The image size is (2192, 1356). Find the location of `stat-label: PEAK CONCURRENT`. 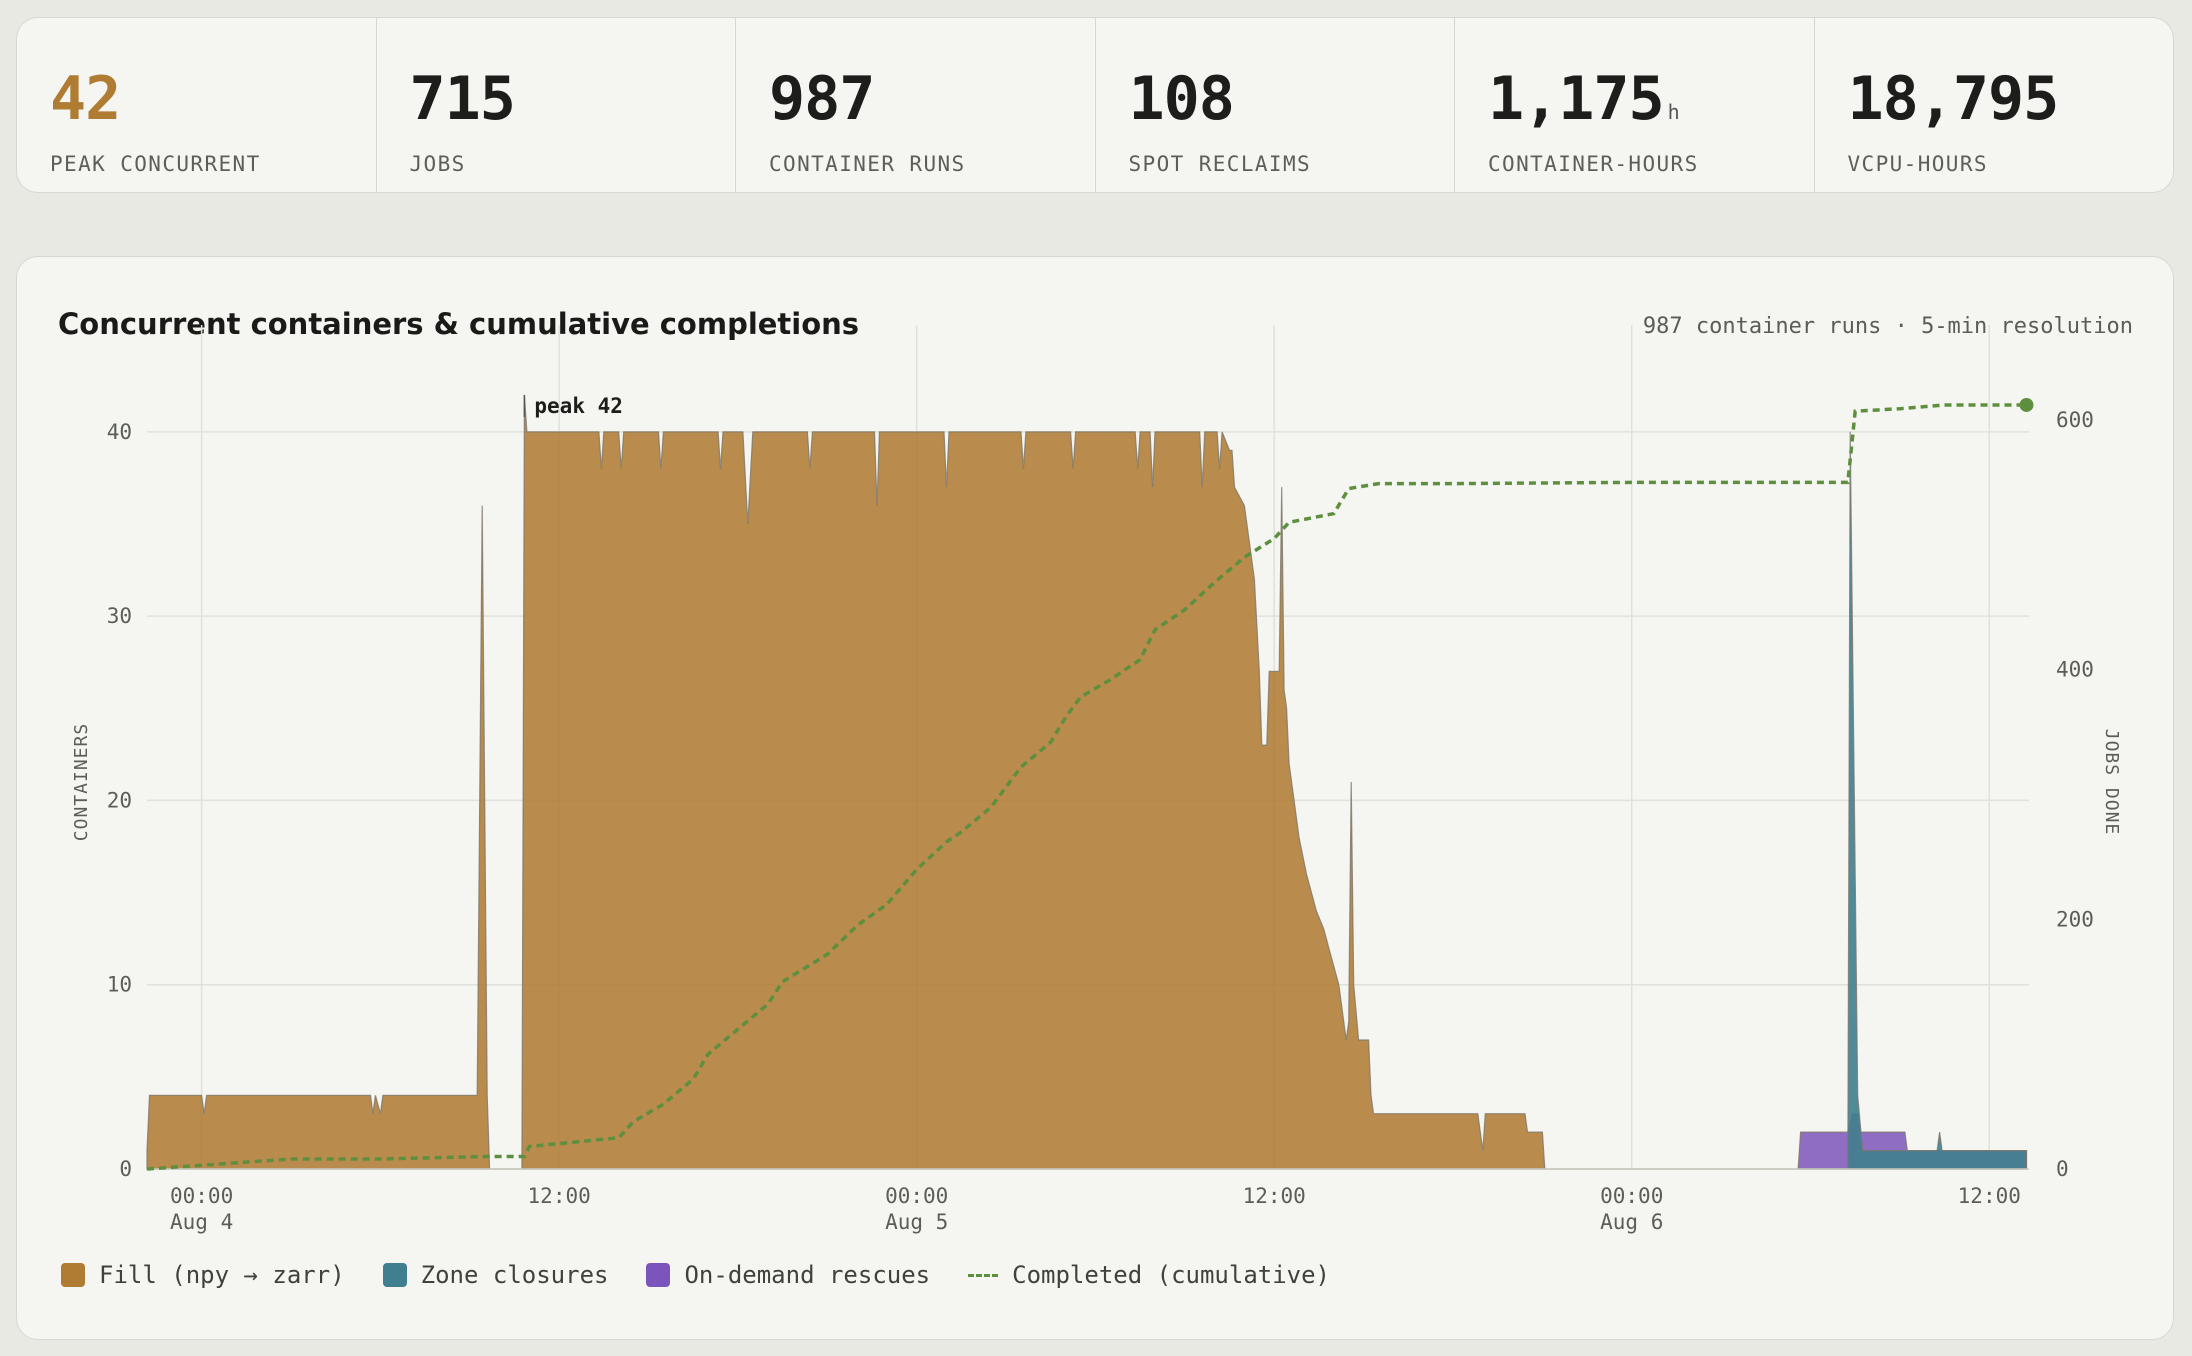

stat-label: PEAK CONCURRENT is located at coordinates (155, 164).